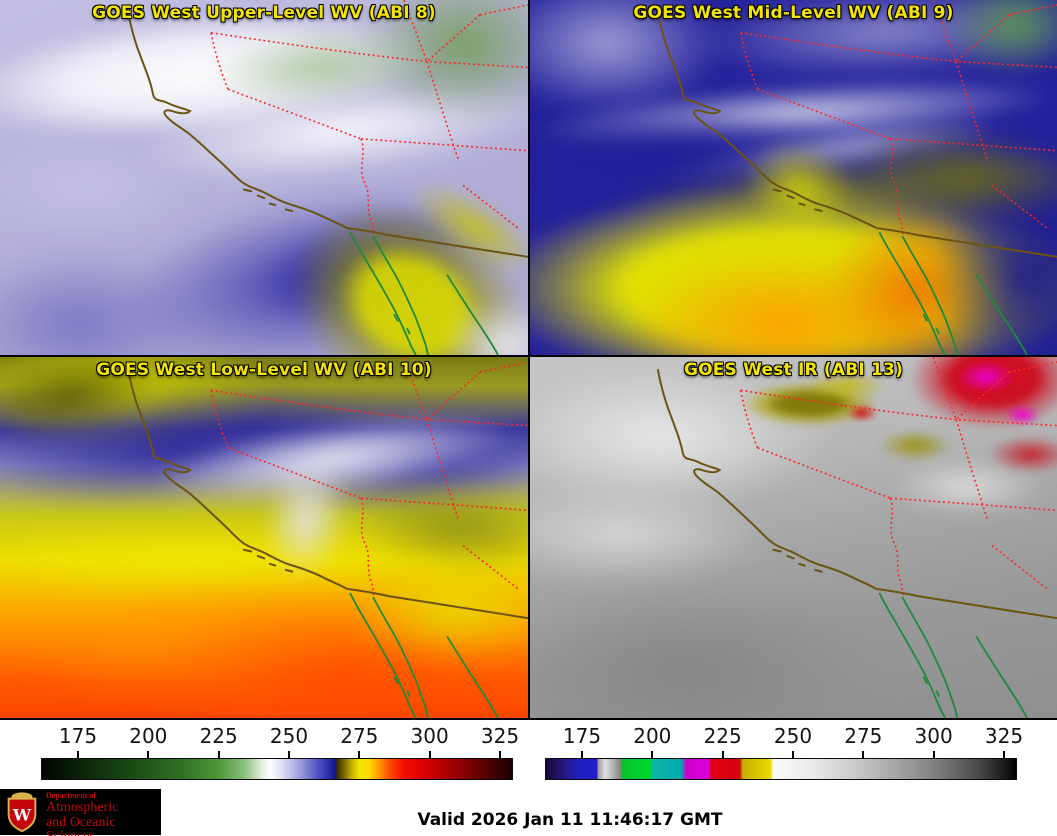  I want to click on ir-colorbar: 175 200 225 250 275 300 325, so click(793, 754).